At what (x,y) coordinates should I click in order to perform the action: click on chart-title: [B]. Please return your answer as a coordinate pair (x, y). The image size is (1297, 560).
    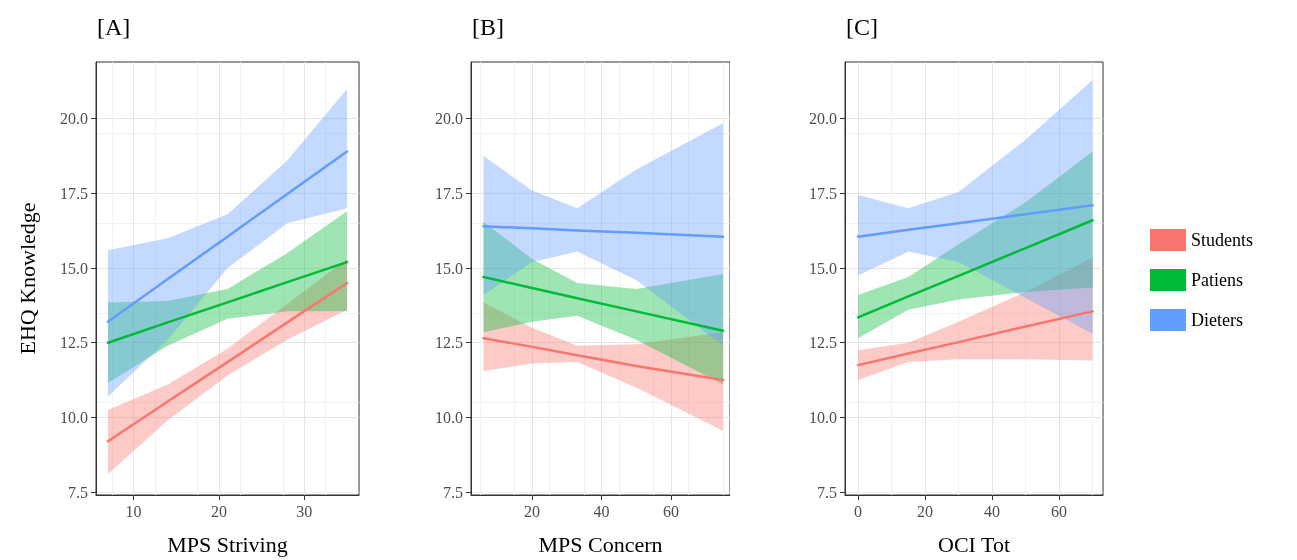
    Looking at the image, I should click on (488, 27).